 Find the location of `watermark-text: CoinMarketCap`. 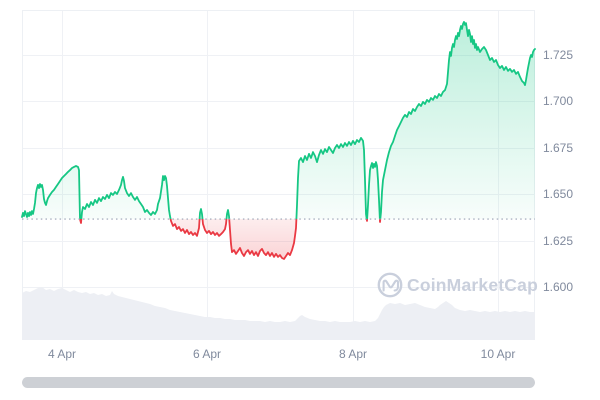

watermark-text: CoinMarketCap is located at coordinates (472, 285).